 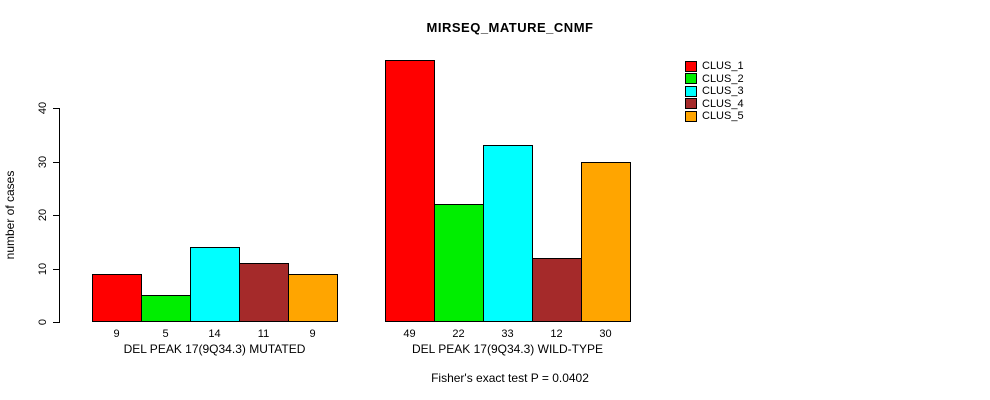 I want to click on y-tick-label: 10, so click(x=43, y=268).